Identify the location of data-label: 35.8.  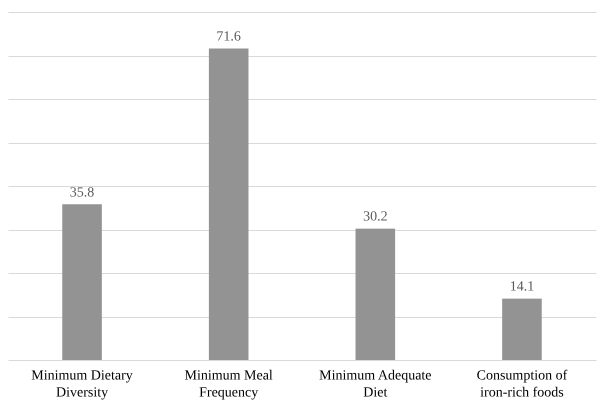
(82, 192).